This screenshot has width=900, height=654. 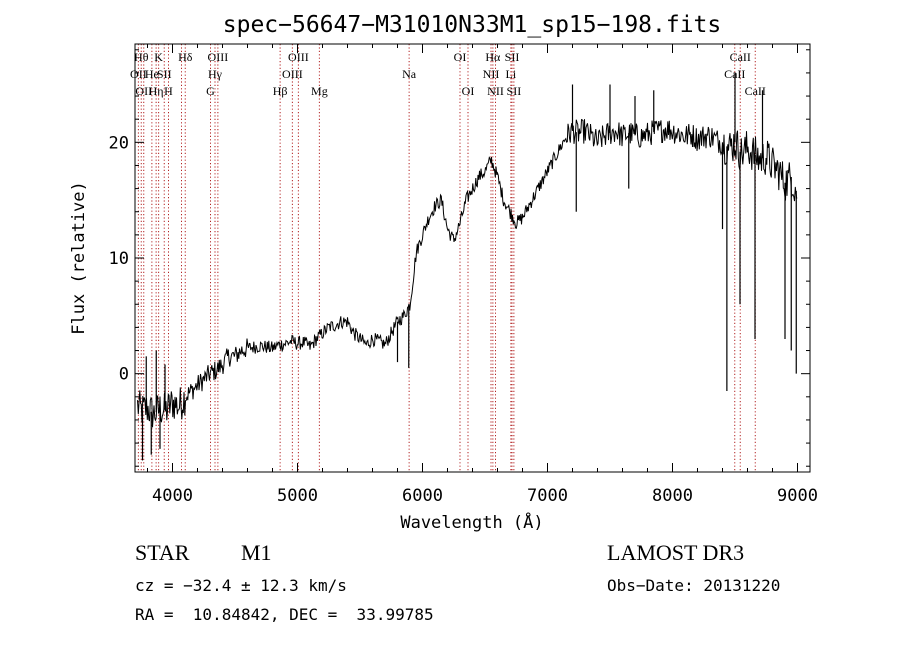 I want to click on x-tick-label: 4000, so click(x=172, y=496).